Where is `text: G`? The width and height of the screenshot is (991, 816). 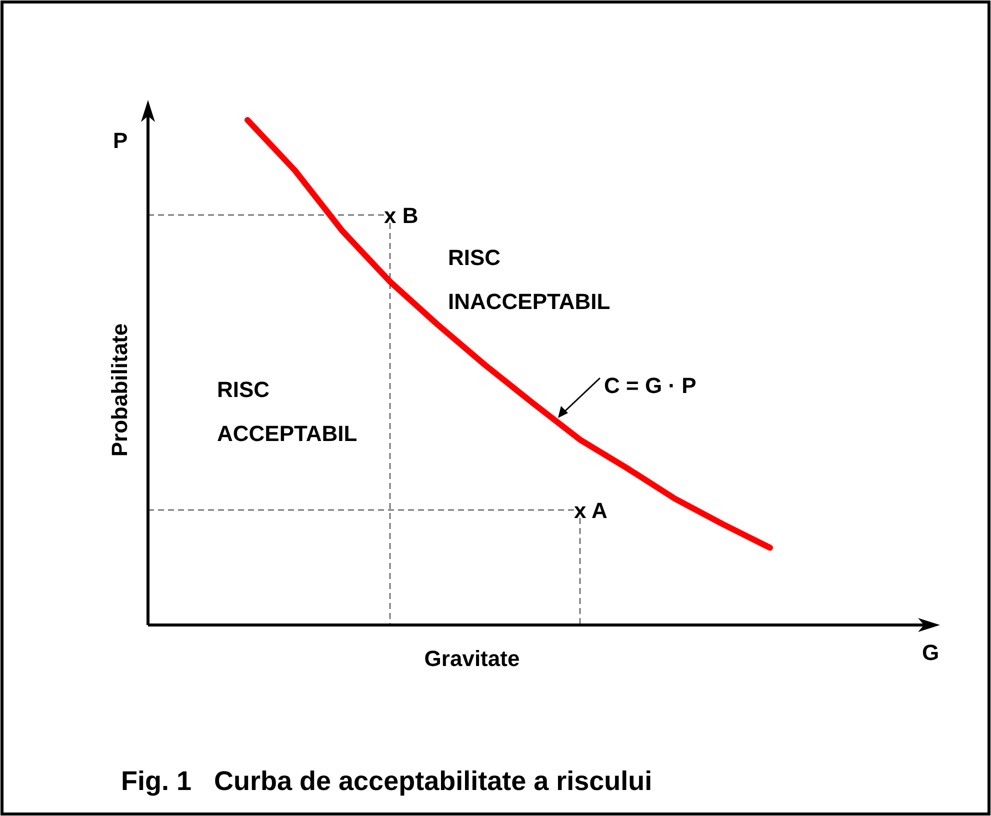
text: G is located at coordinates (931, 652).